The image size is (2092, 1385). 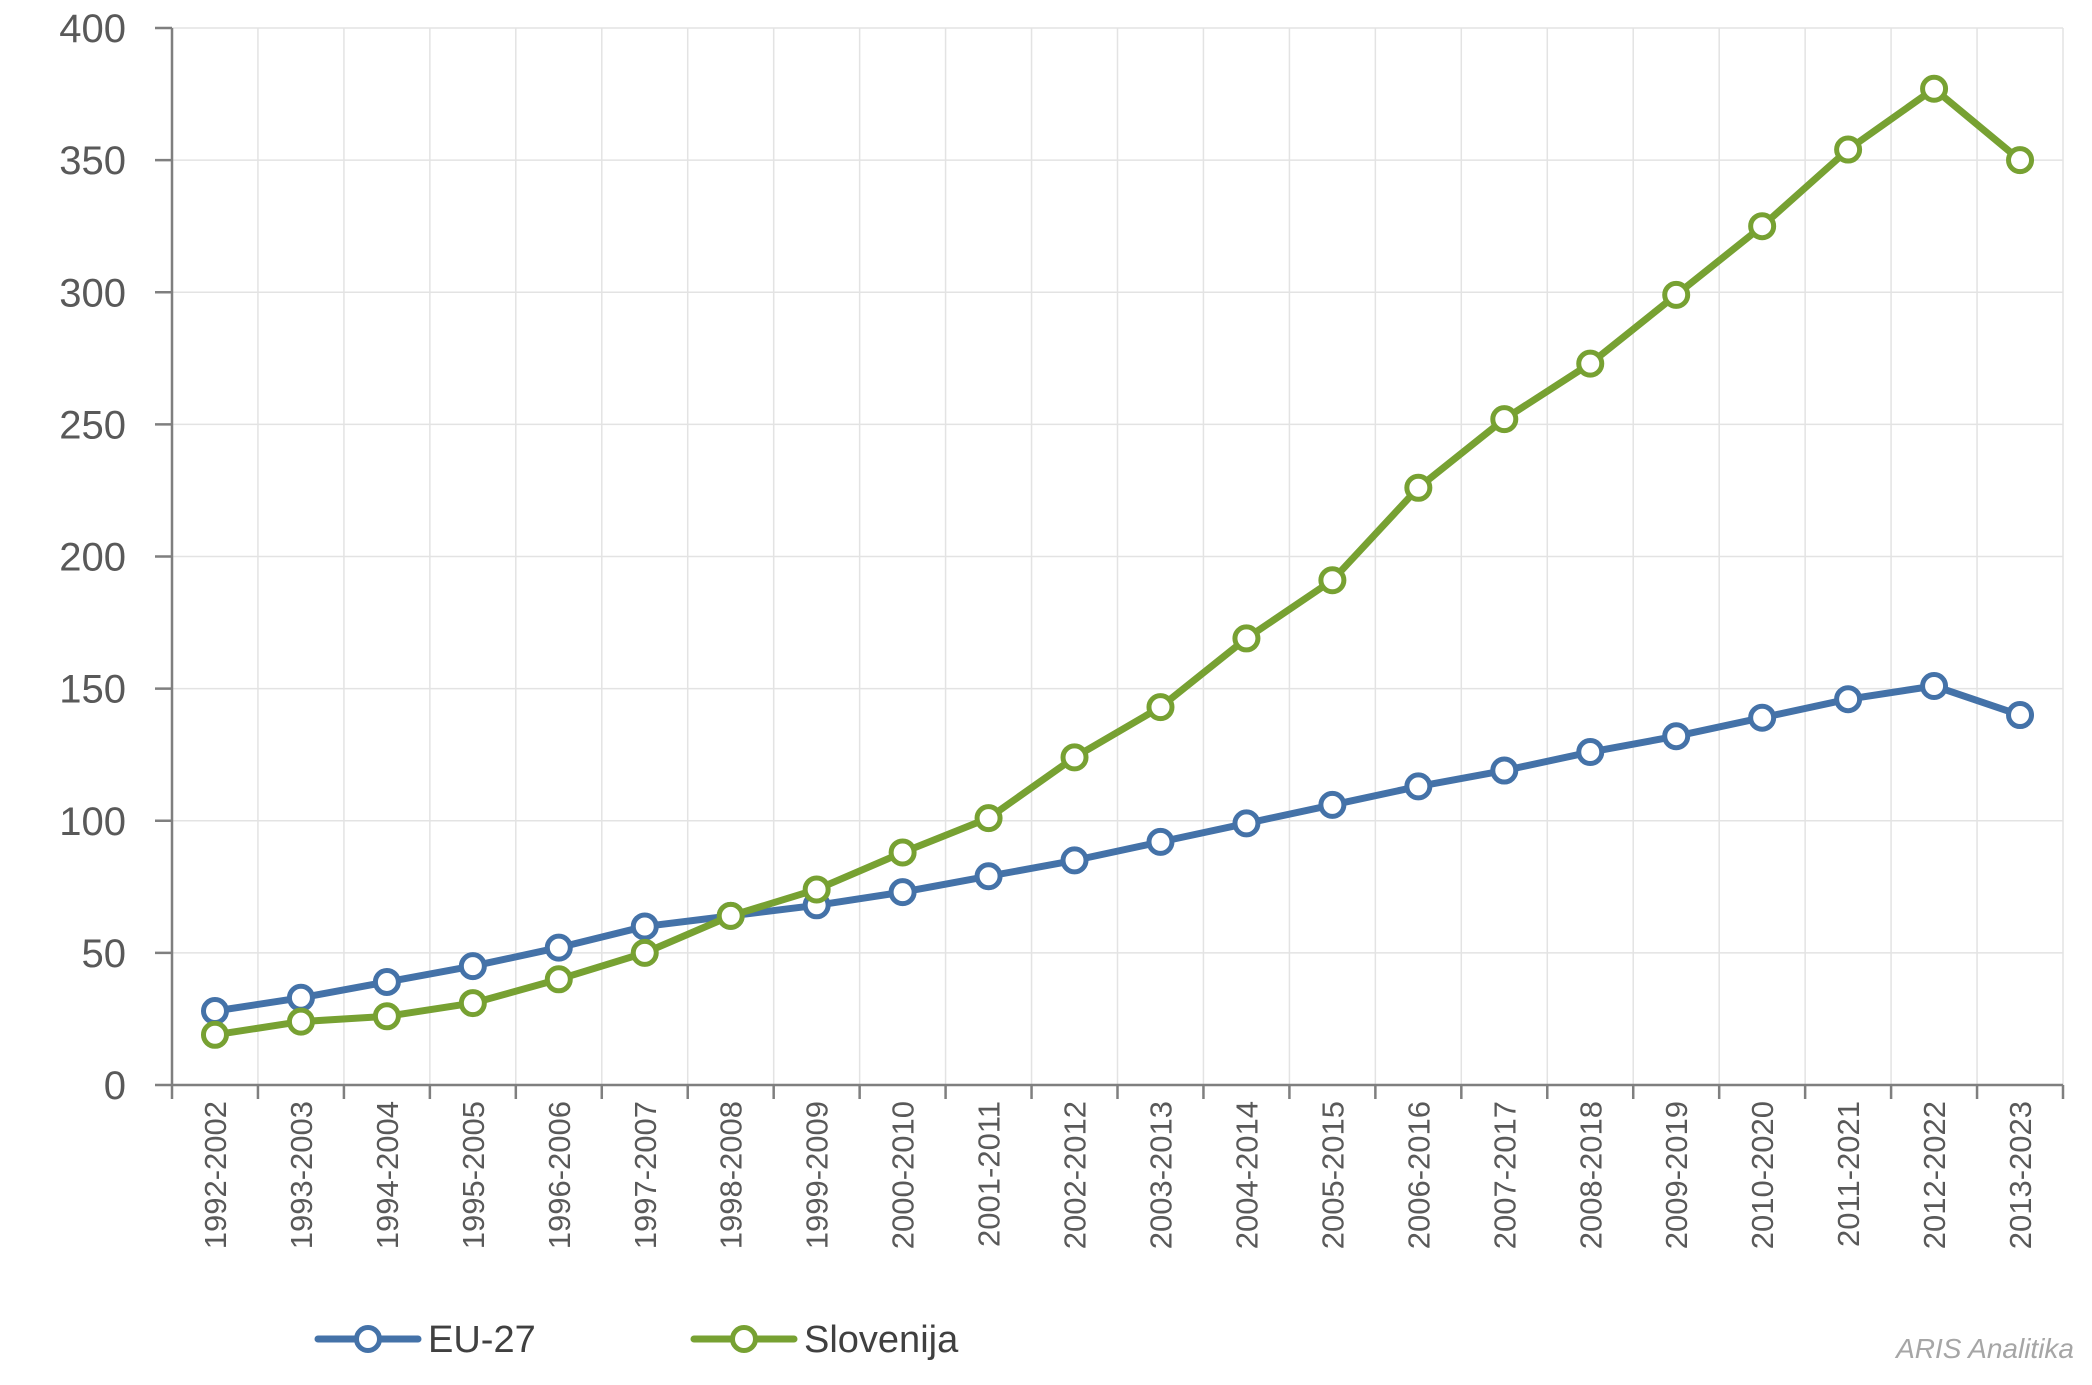 What do you see at coordinates (1160, 1175) in the screenshot?
I see `x-tick-label: 2003-2013` at bounding box center [1160, 1175].